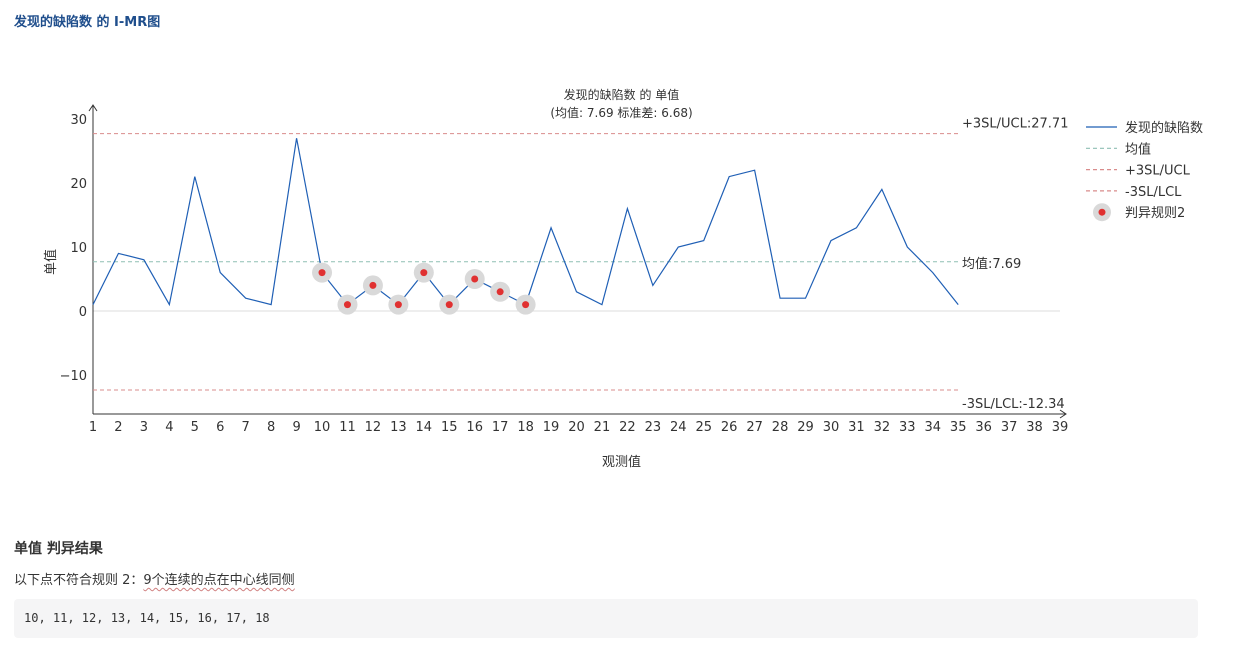  Describe the element at coordinates (622, 94) in the screenshot. I see `chart-title: 发现的缺陷数 的 单值` at that location.